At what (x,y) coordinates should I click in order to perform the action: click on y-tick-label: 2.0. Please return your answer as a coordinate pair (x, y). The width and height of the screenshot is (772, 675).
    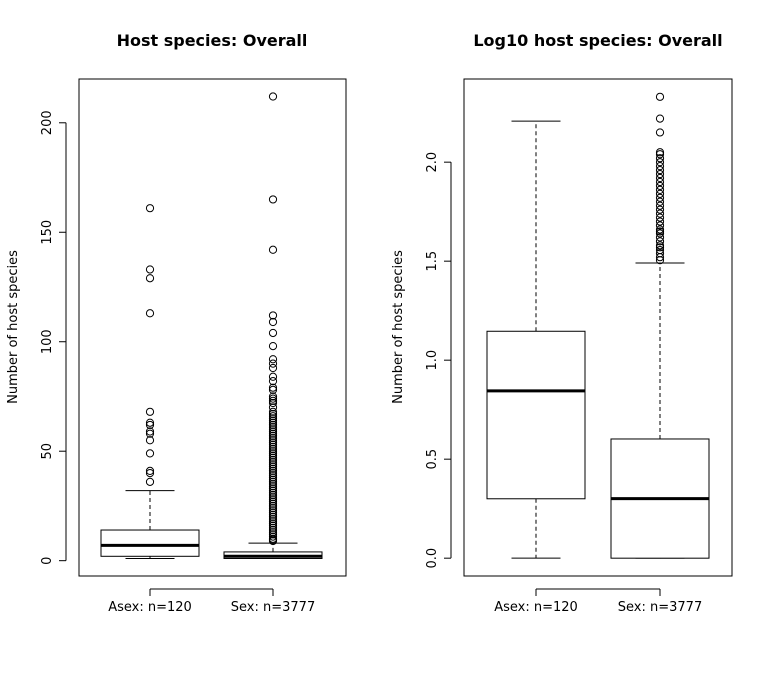
    Looking at the image, I should click on (432, 162).